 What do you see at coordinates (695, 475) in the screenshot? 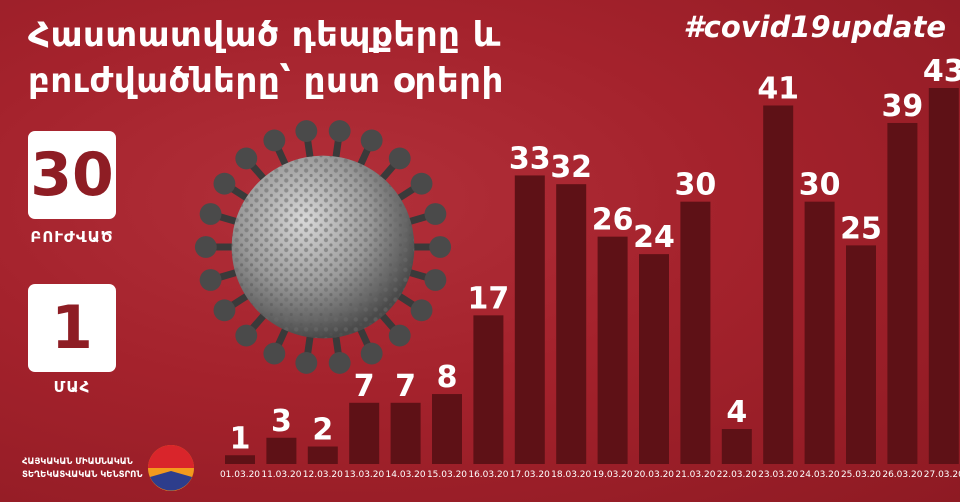
I see `x-tick-label: 21.03.20` at bounding box center [695, 475].